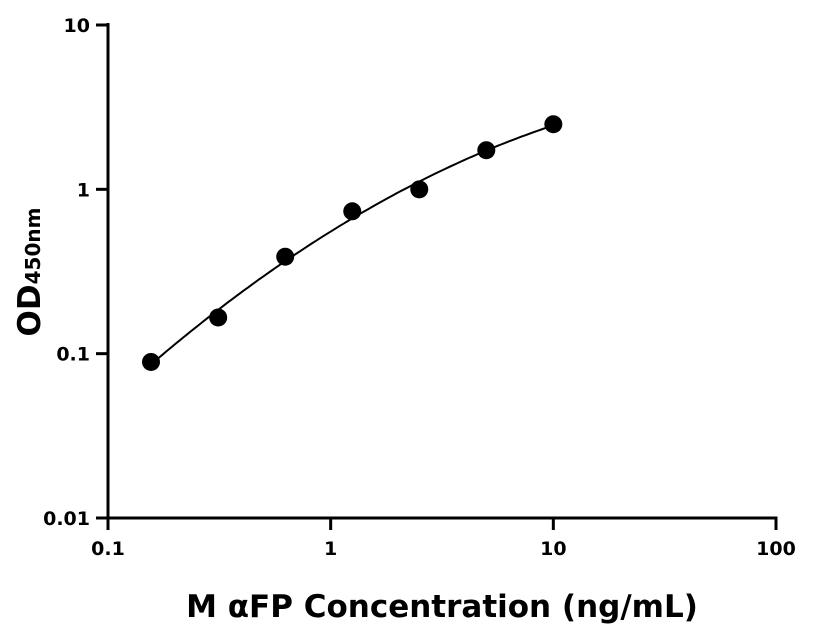 The height and width of the screenshot is (644, 816). Describe the element at coordinates (73, 355) in the screenshot. I see `y-tick-label: 0.1` at that location.